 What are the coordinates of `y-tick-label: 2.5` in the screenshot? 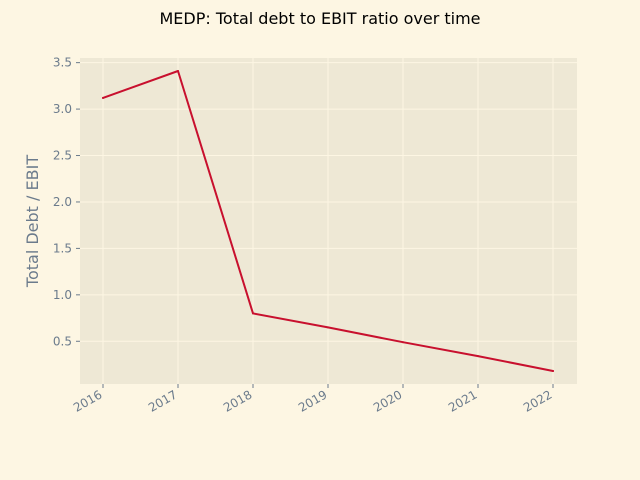 It's located at (62, 156).